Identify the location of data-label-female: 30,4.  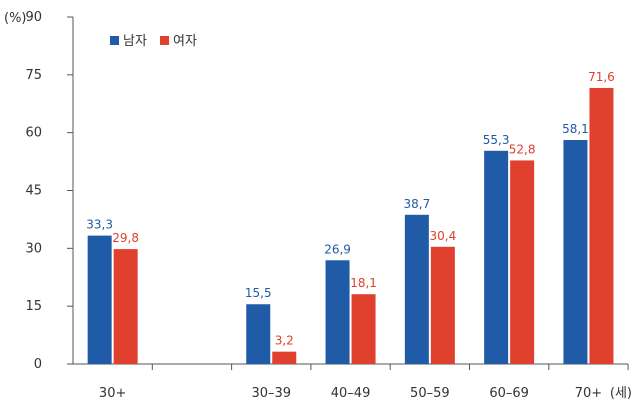
(442, 236).